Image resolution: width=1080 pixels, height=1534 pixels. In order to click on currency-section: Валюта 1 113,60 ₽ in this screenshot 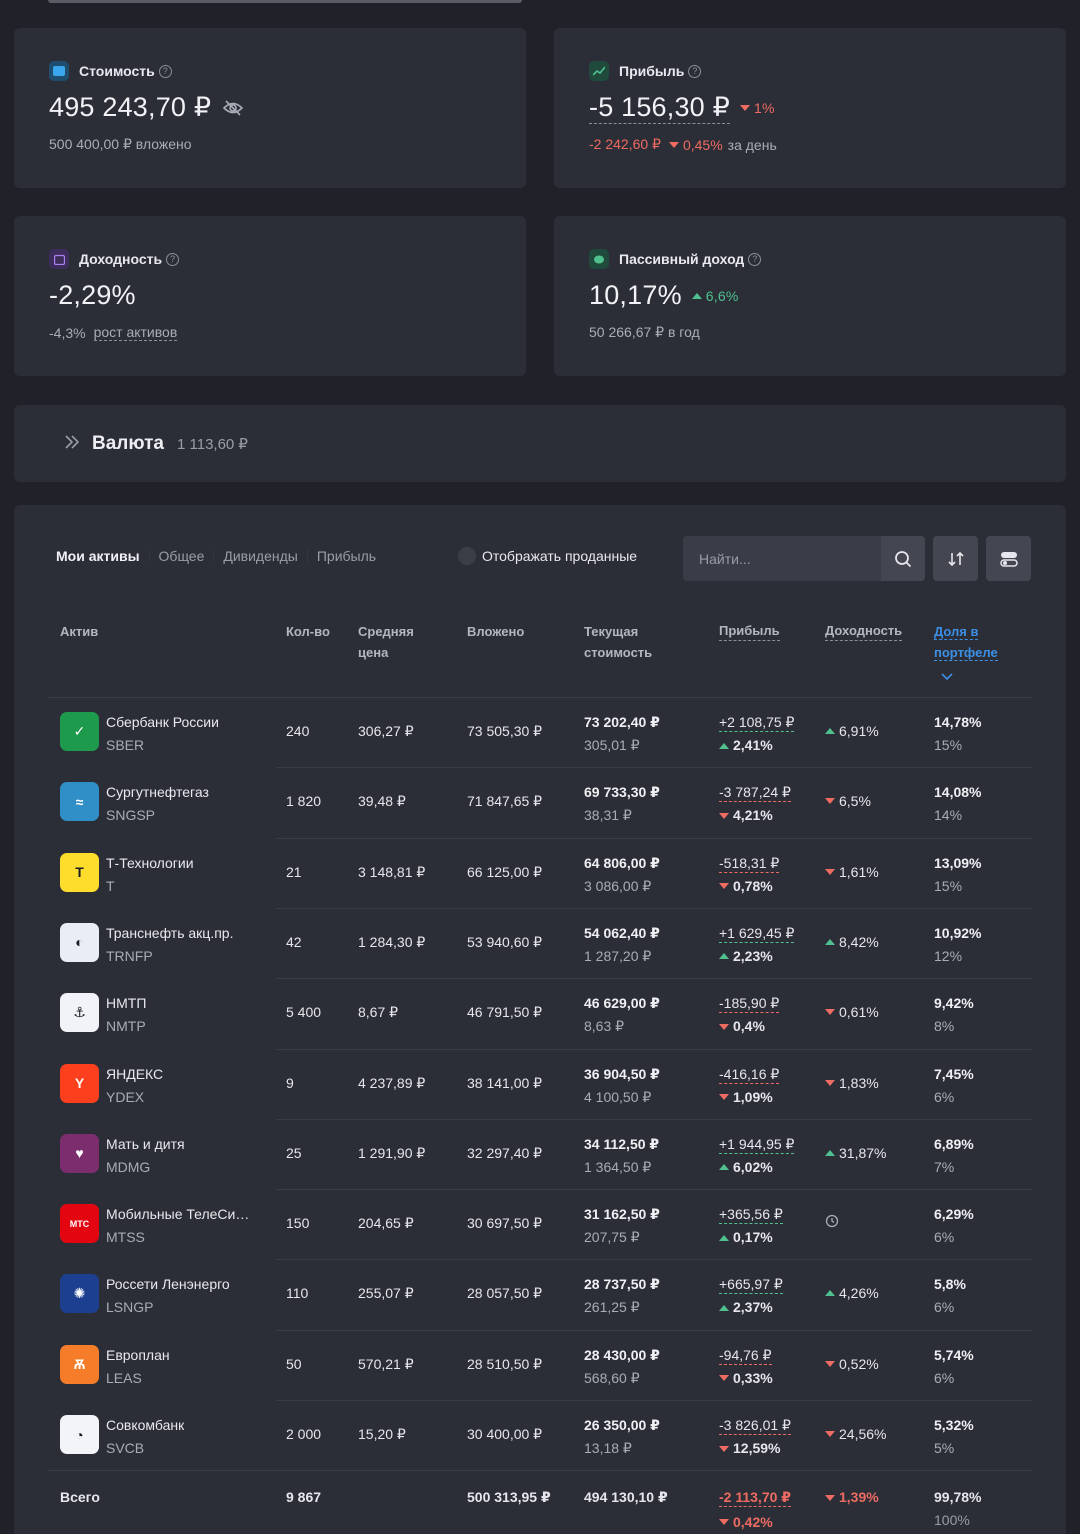, I will do `click(540, 443)`.